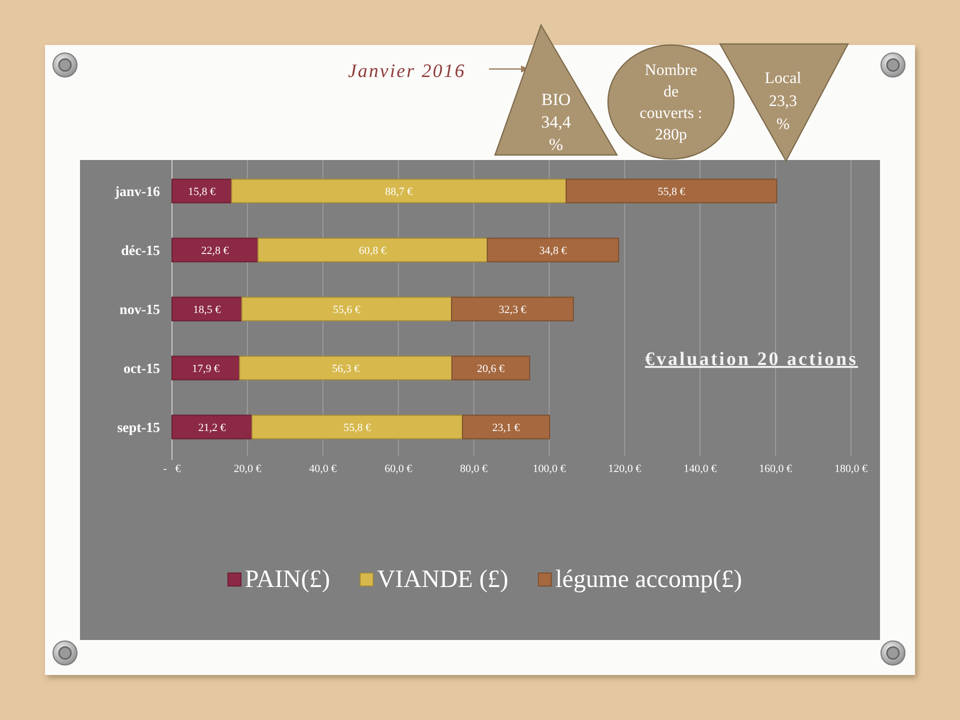  Describe the element at coordinates (287, 579) in the screenshot. I see `legend-label: PAIN(£)` at that location.